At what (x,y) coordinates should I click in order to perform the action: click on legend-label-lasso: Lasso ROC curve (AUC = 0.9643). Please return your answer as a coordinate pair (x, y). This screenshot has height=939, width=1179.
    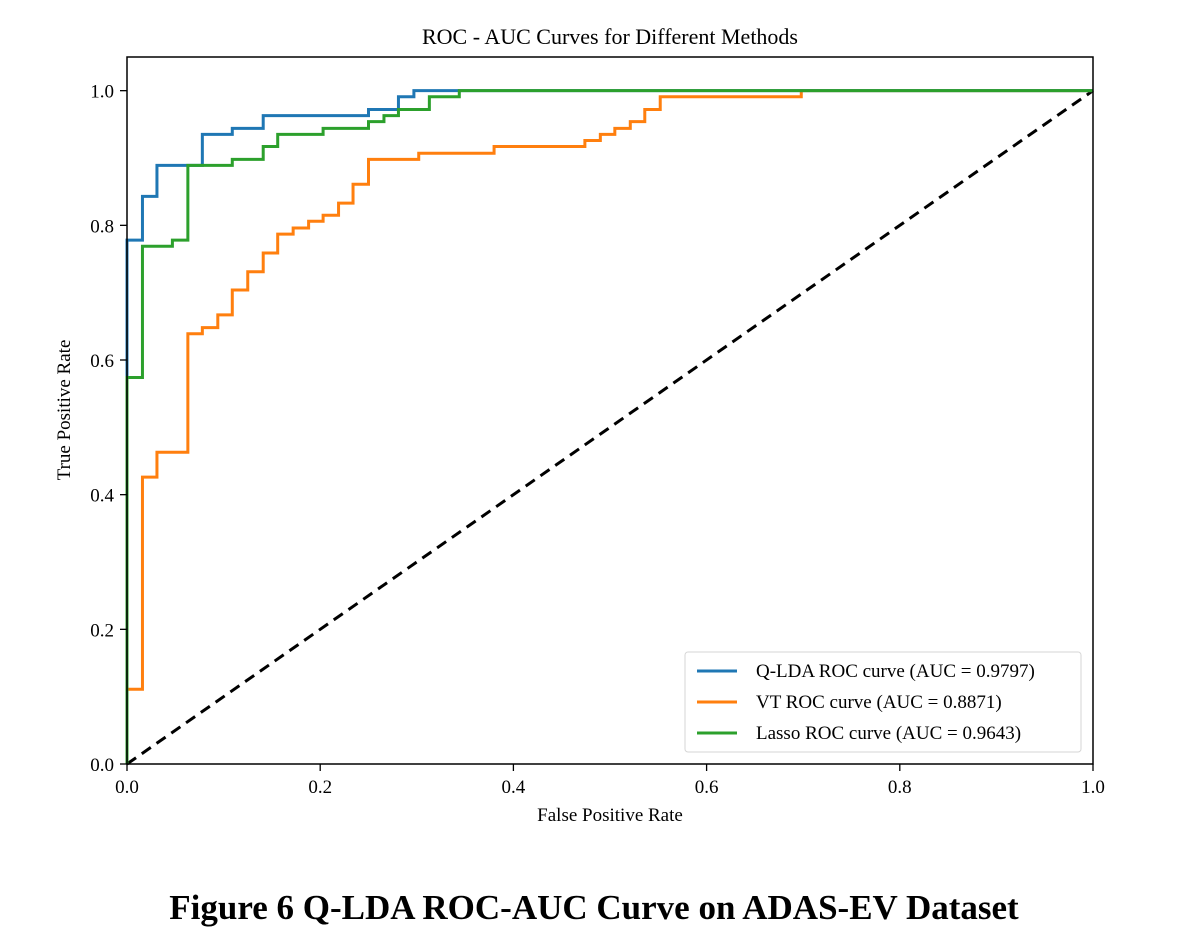
    Looking at the image, I should click on (888, 733).